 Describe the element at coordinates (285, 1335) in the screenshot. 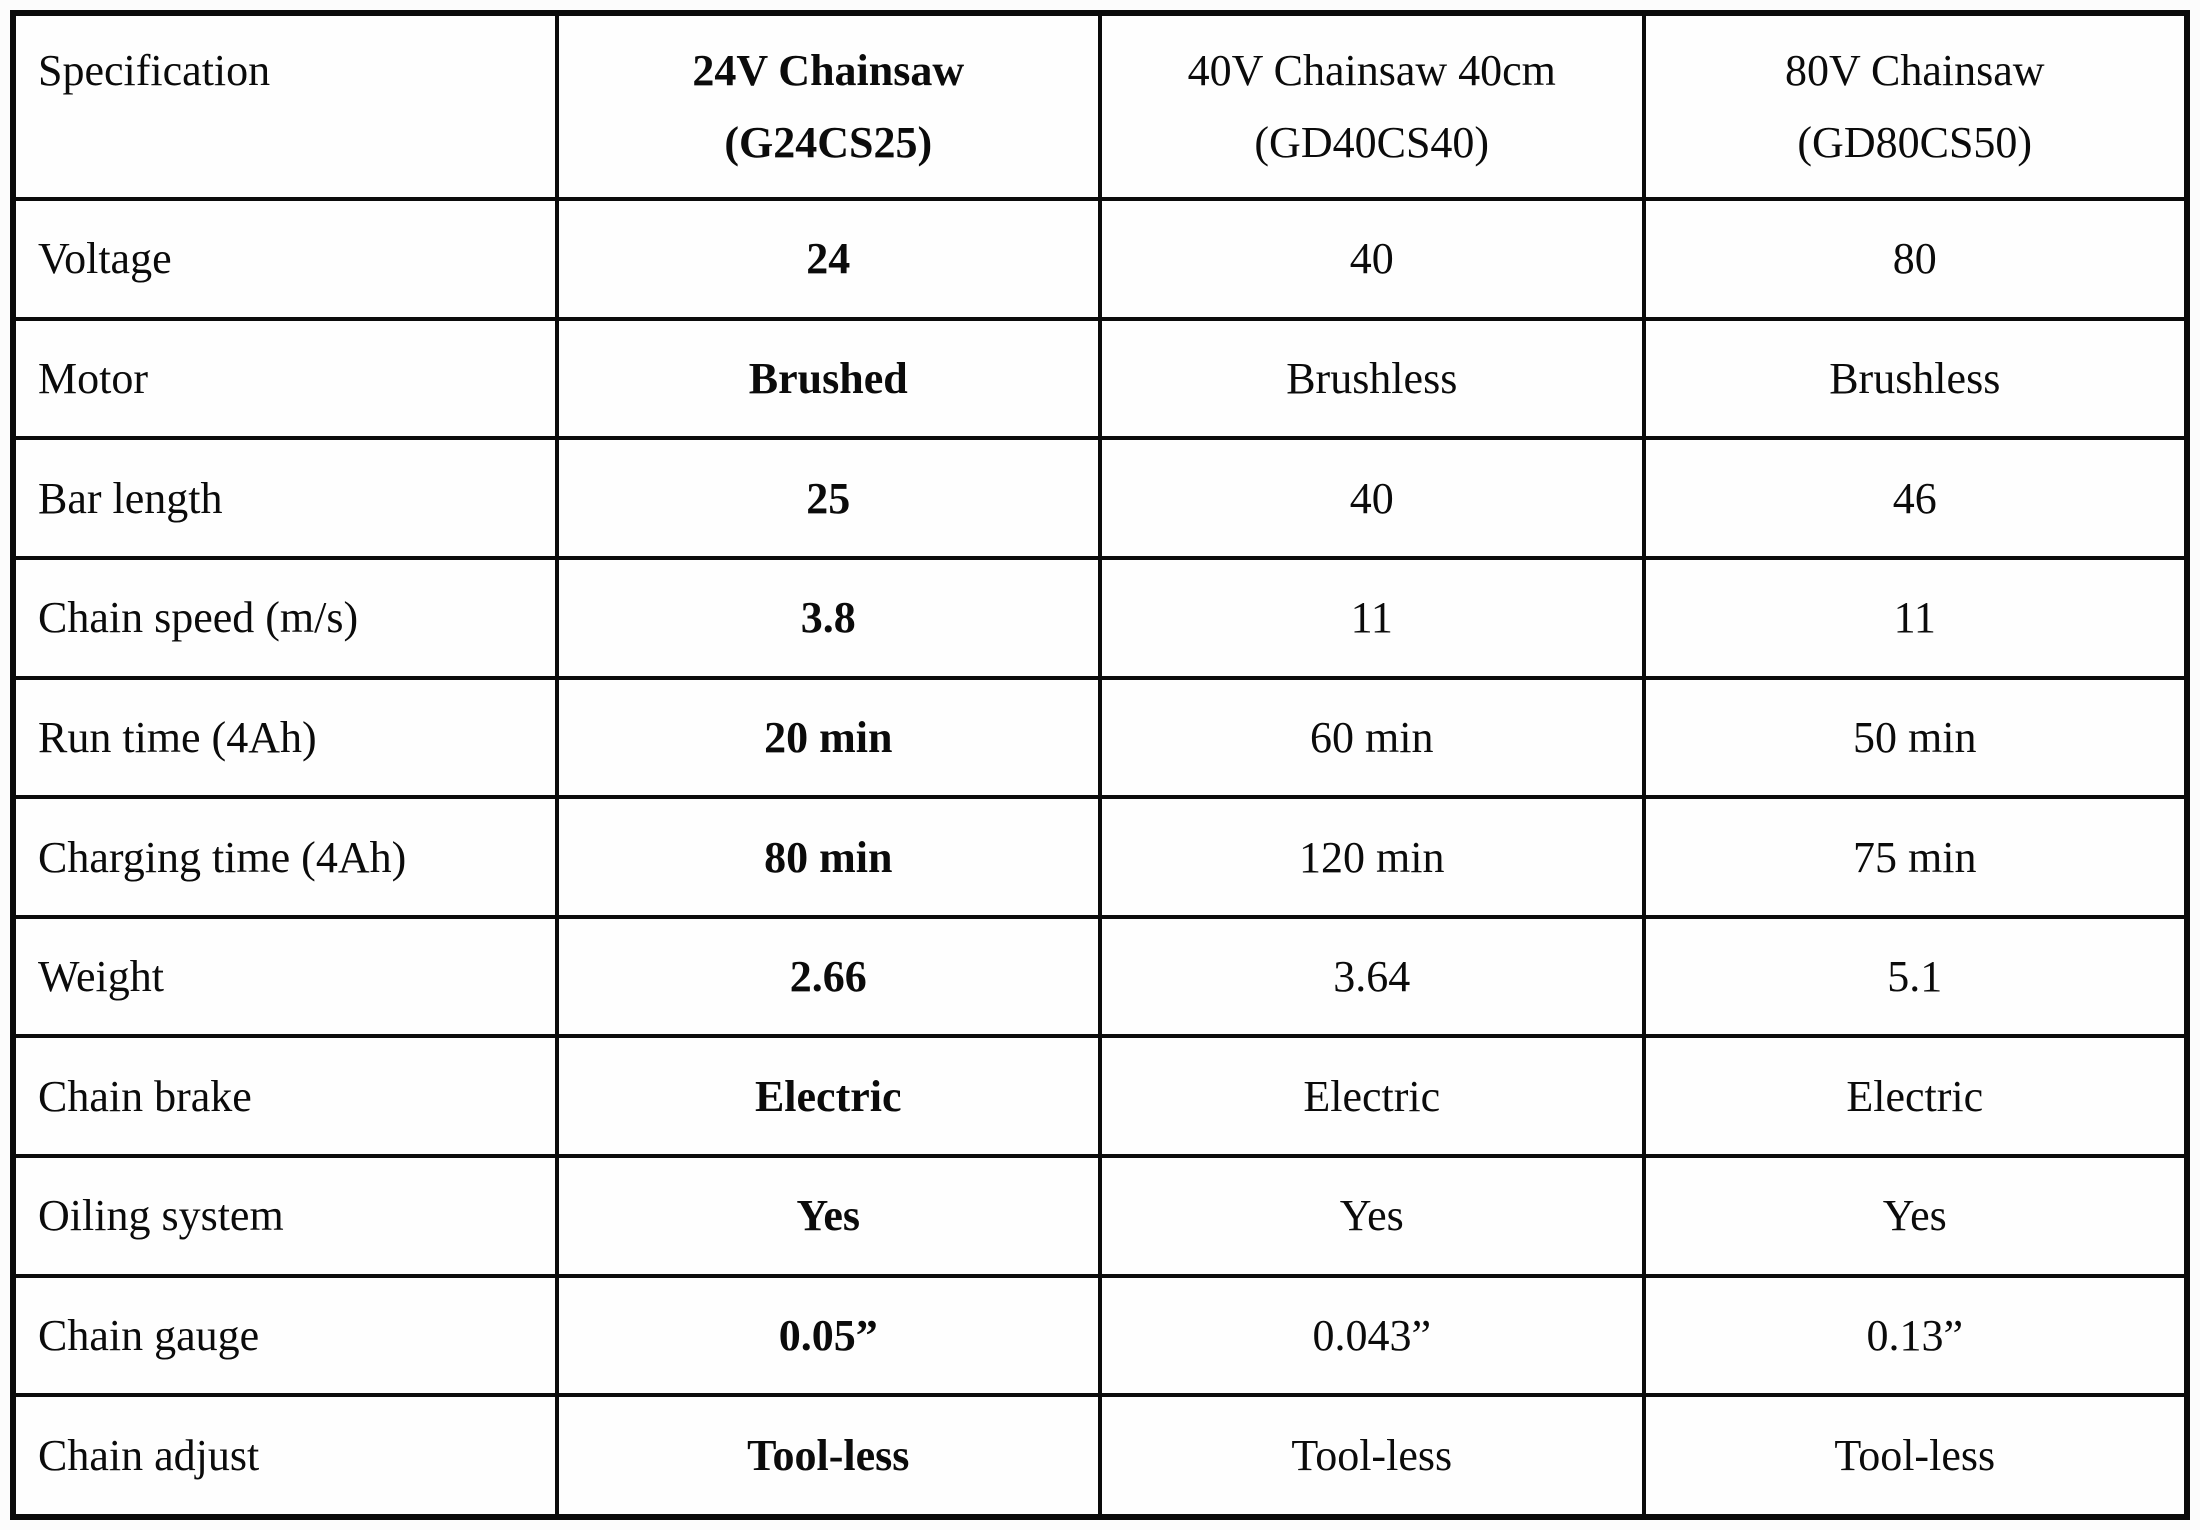

I see `row-label: Chain gauge` at that location.